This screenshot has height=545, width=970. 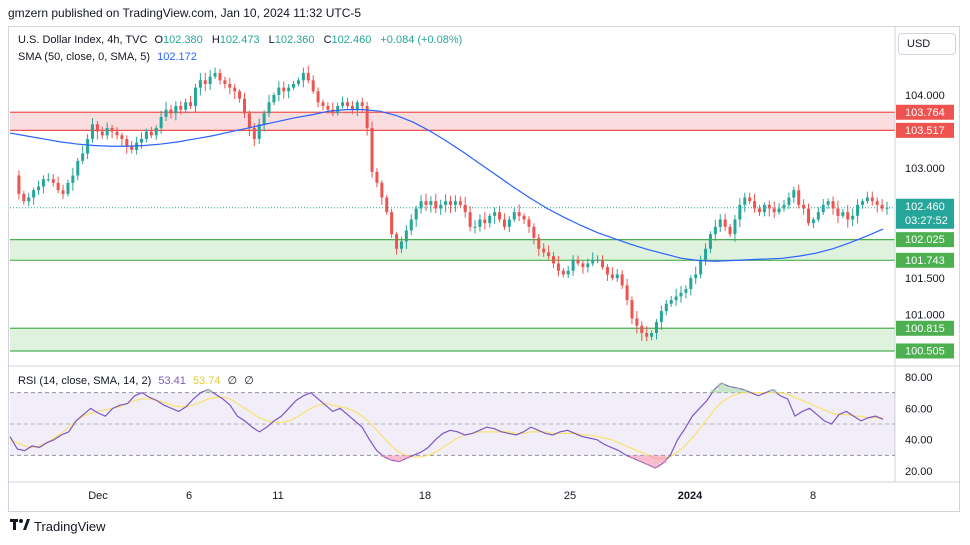 What do you see at coordinates (239, 40) in the screenshot?
I see `high-value: 102.473` at bounding box center [239, 40].